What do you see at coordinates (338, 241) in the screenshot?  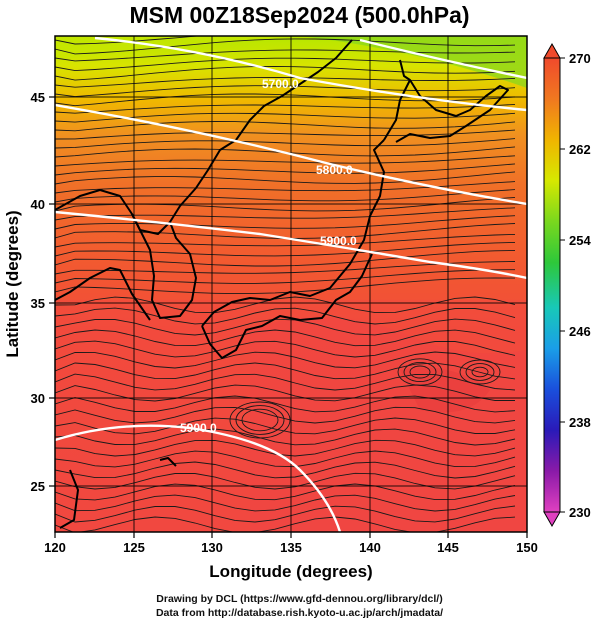 I see `contour-label-5900-north: 5900.0` at bounding box center [338, 241].